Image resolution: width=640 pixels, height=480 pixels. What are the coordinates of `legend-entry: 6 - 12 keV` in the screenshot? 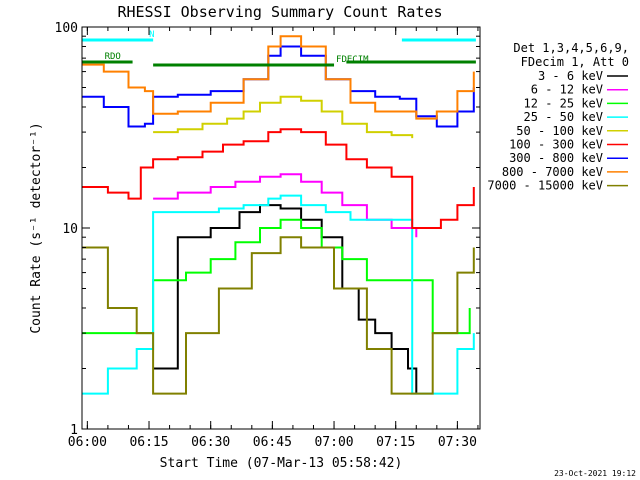 It's located at (567, 90).